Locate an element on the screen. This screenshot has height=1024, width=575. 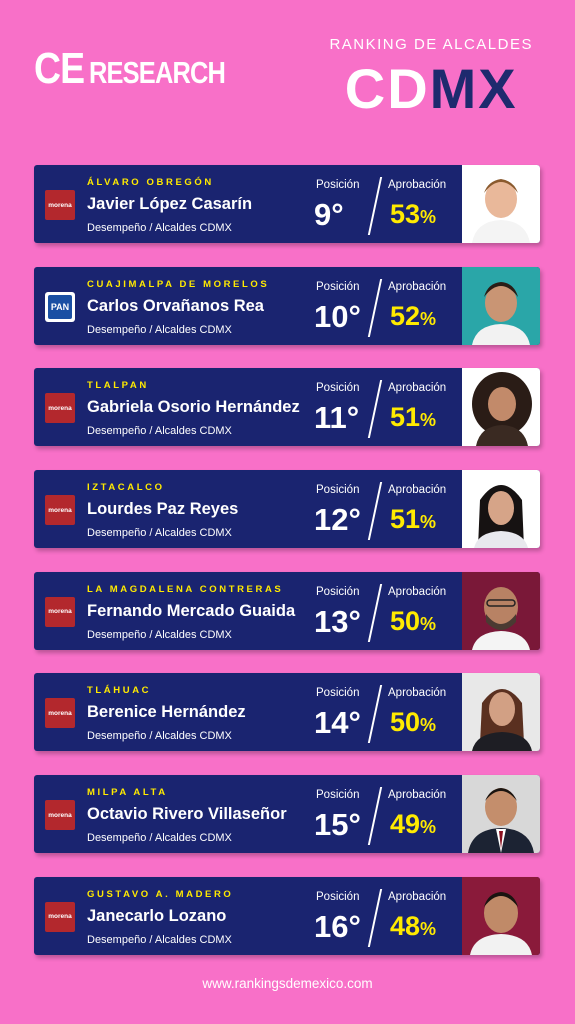
position-value: 11° is located at coordinates (337, 418).